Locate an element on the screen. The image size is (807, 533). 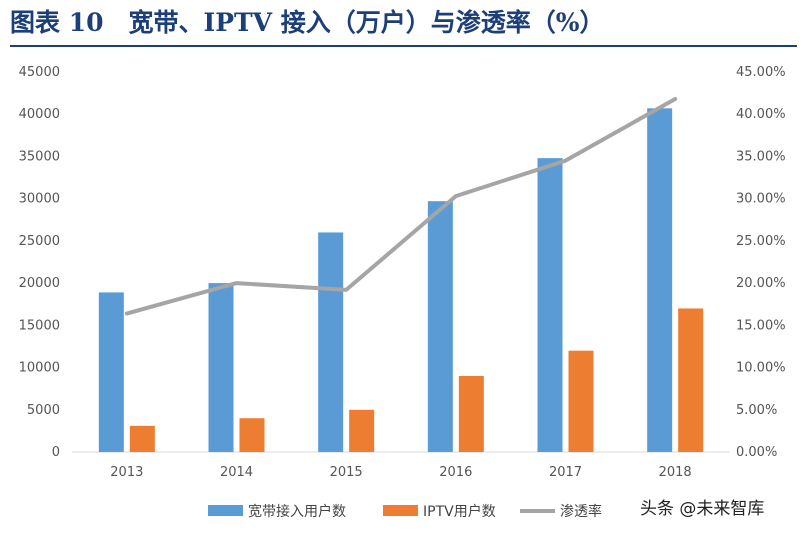
left-axis-tick-label: 30000 is located at coordinates (39, 199).